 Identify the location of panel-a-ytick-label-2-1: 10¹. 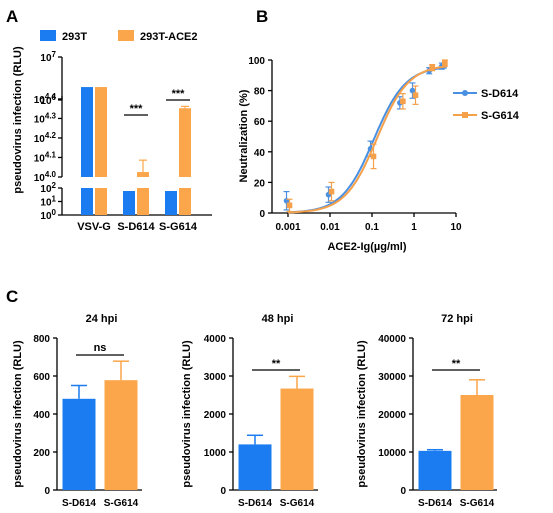
(48, 202).